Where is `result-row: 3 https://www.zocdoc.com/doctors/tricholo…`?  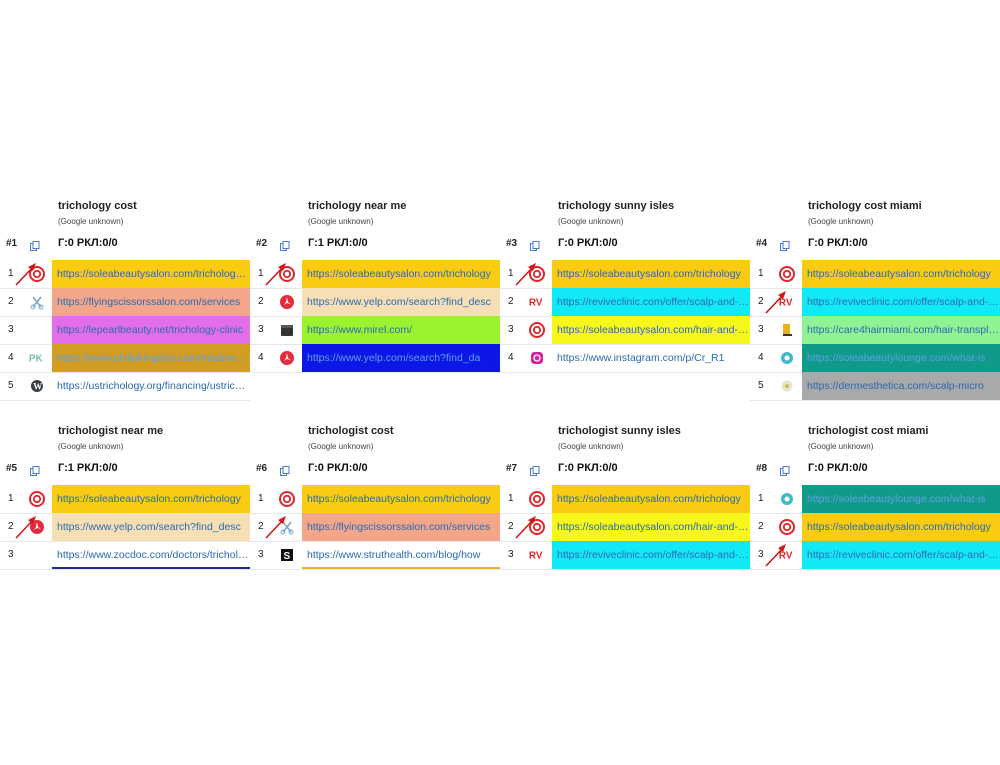 result-row: 3 https://www.zocdoc.com/doctors/tricholo… is located at coordinates (125, 555).